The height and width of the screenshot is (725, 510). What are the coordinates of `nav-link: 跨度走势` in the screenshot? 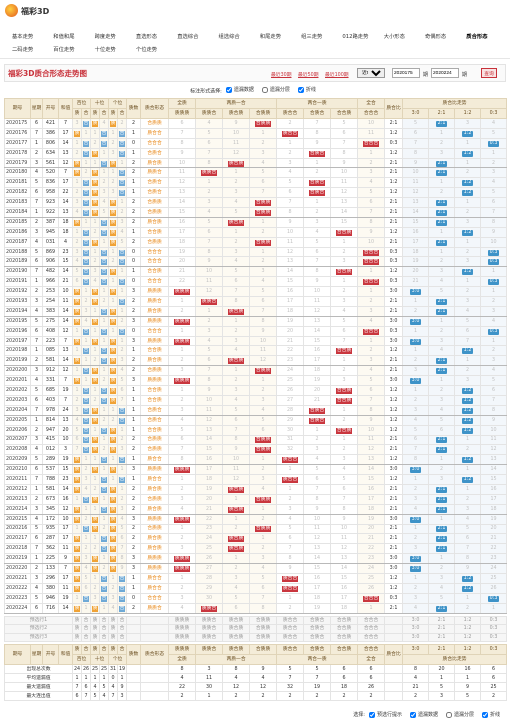 It's located at (105, 37).